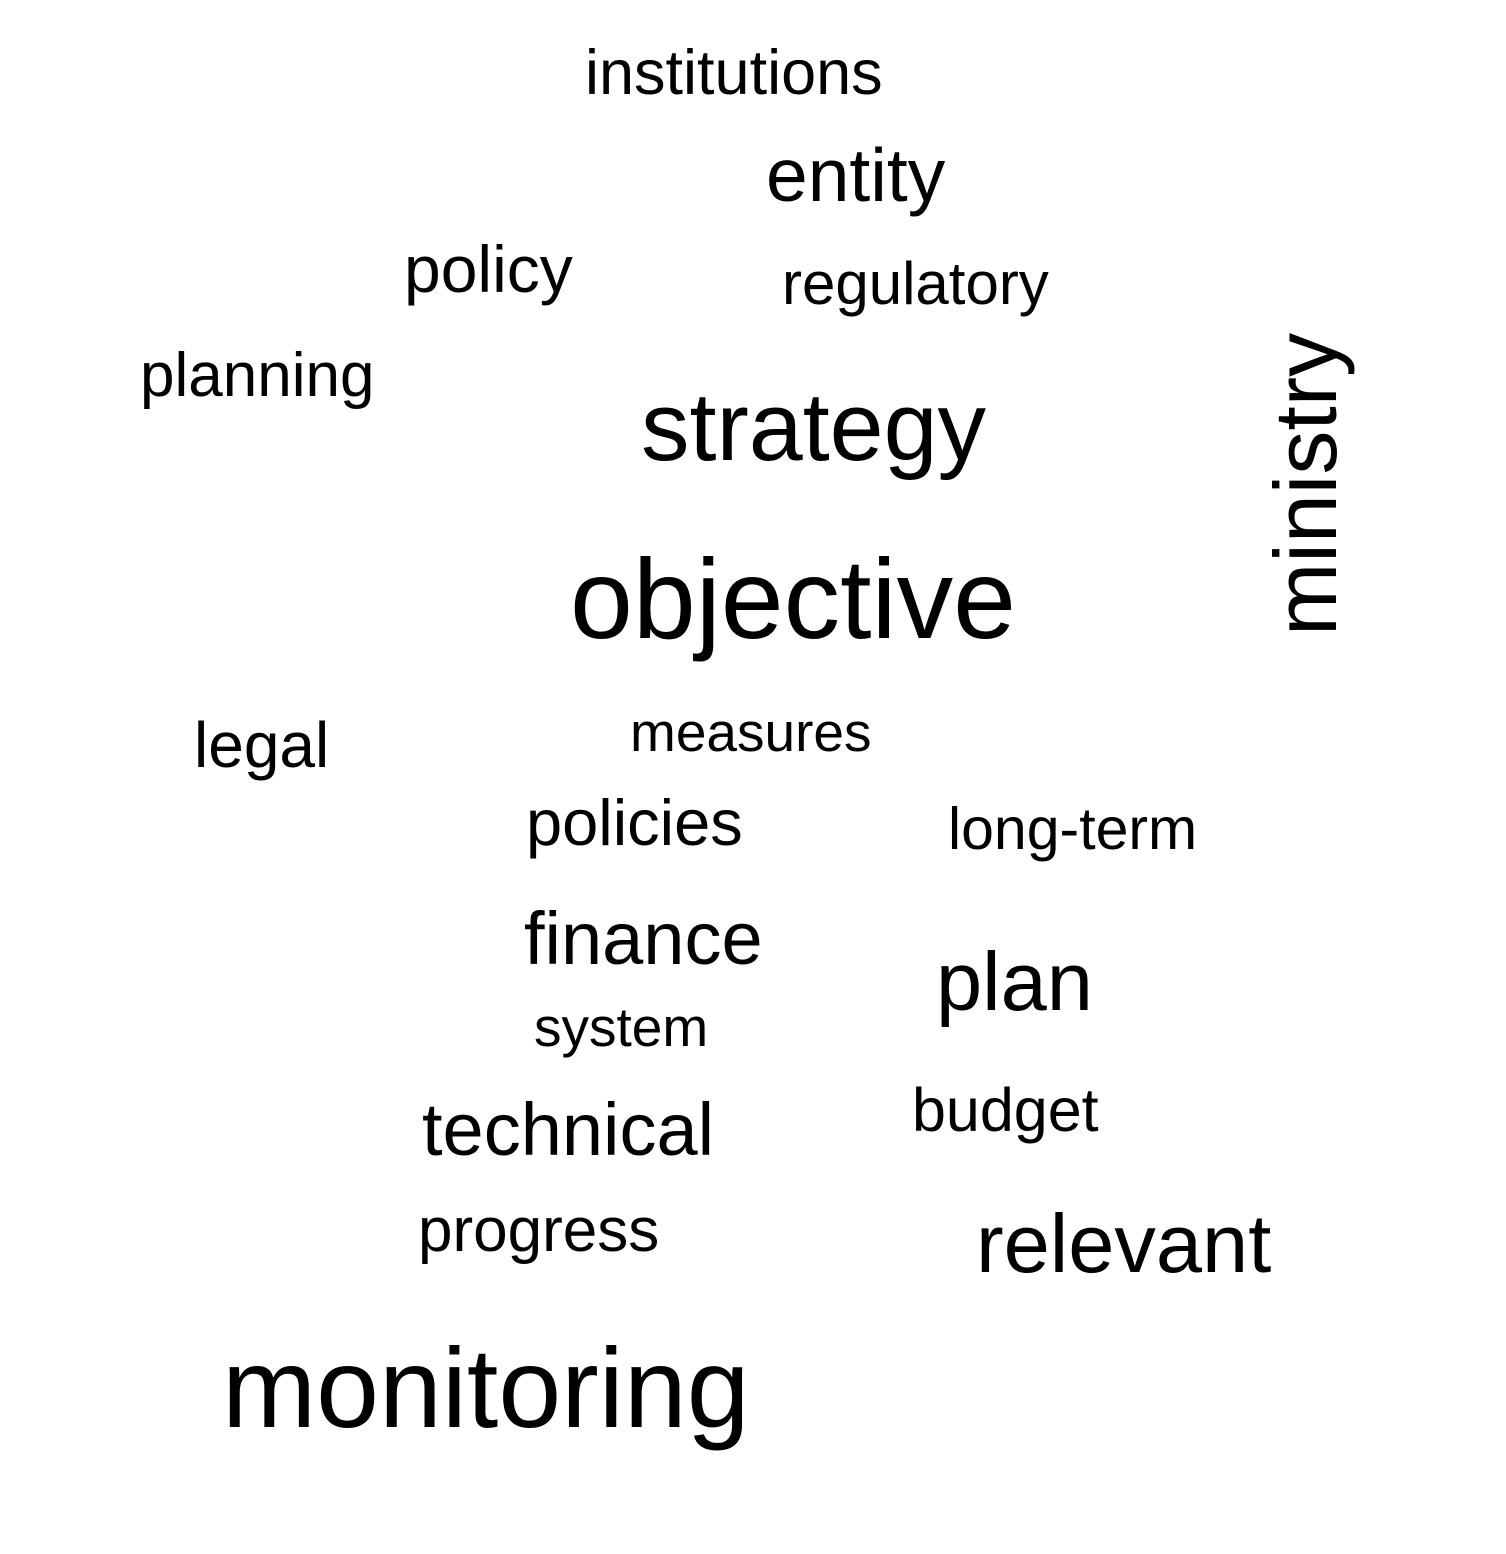  I want to click on word-progress: progress, so click(539, 1230).